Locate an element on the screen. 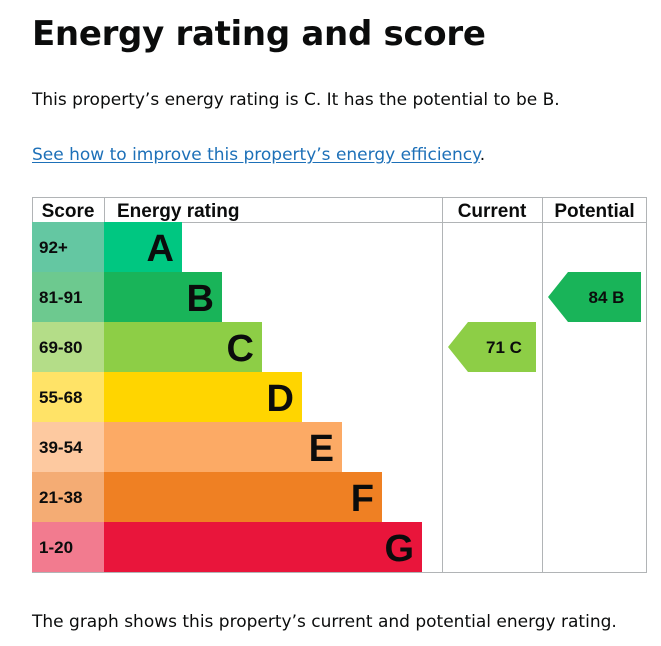 This screenshot has width=661, height=646. score-cell-e is located at coordinates (68, 447).